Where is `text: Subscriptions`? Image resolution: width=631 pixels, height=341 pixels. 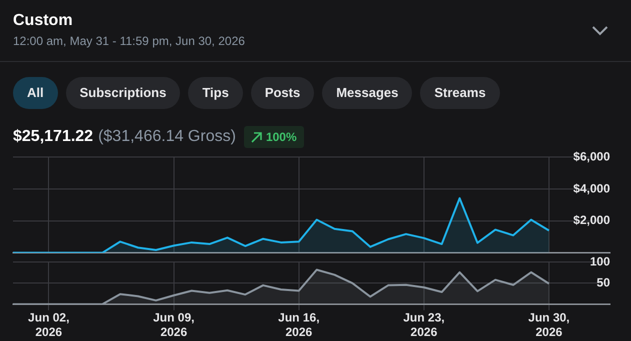 text: Subscriptions is located at coordinates (123, 93).